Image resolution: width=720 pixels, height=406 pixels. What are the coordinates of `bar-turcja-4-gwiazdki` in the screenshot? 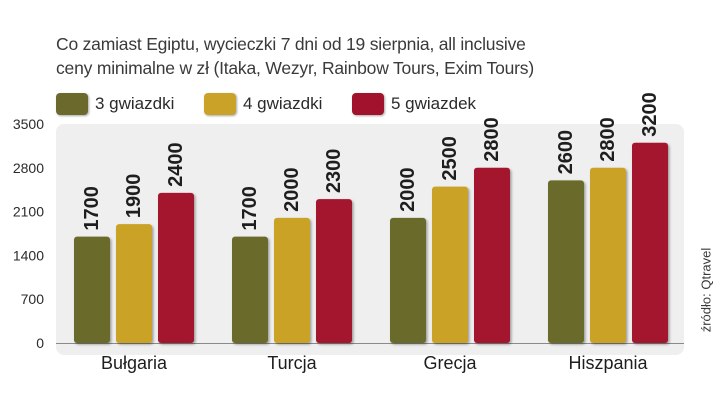 It's located at (292, 280).